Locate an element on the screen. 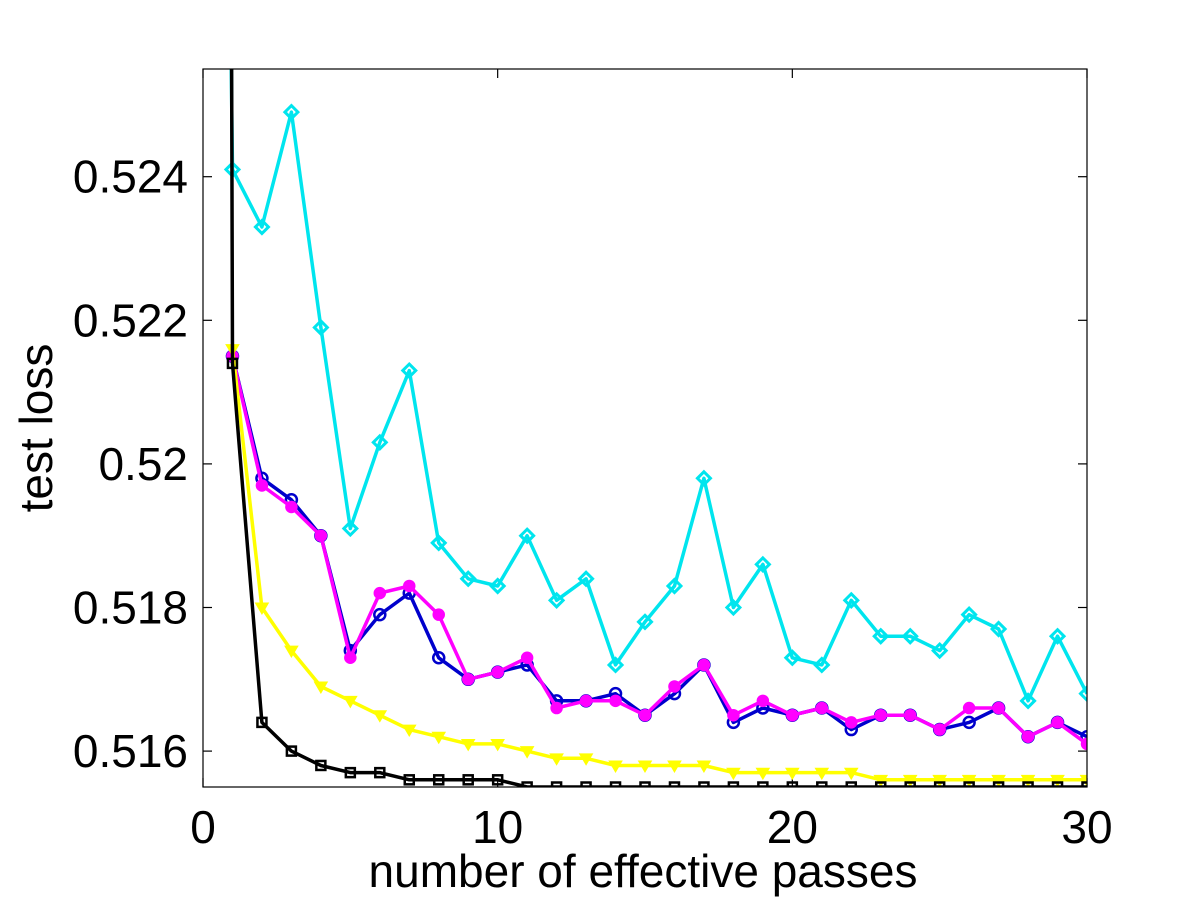  x-tick-labels: 0 10 20 30 is located at coordinates (651, 827).